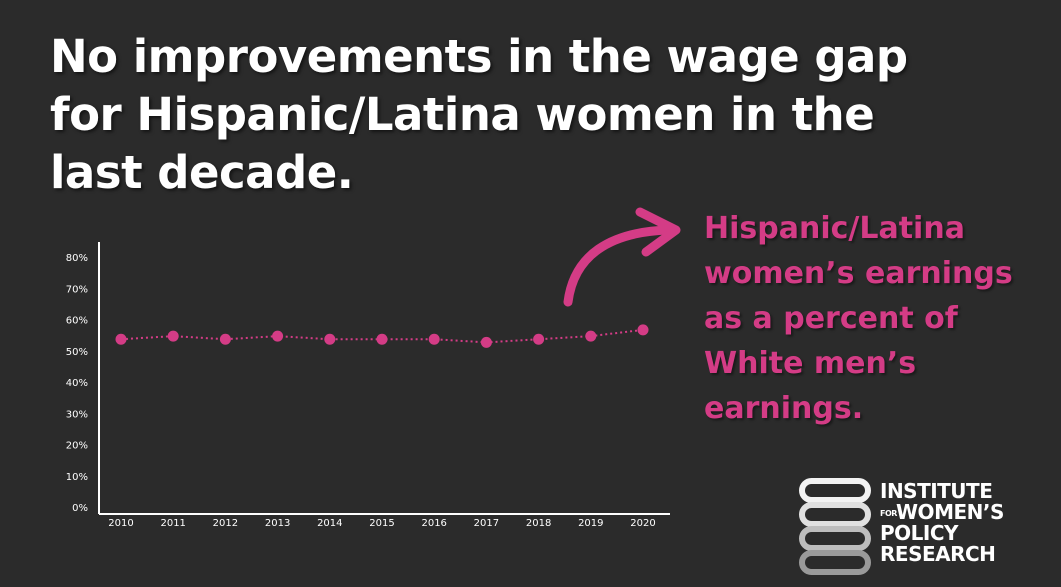  Describe the element at coordinates (120, 523) in the screenshot. I see `x-tick-label: 2010` at that location.